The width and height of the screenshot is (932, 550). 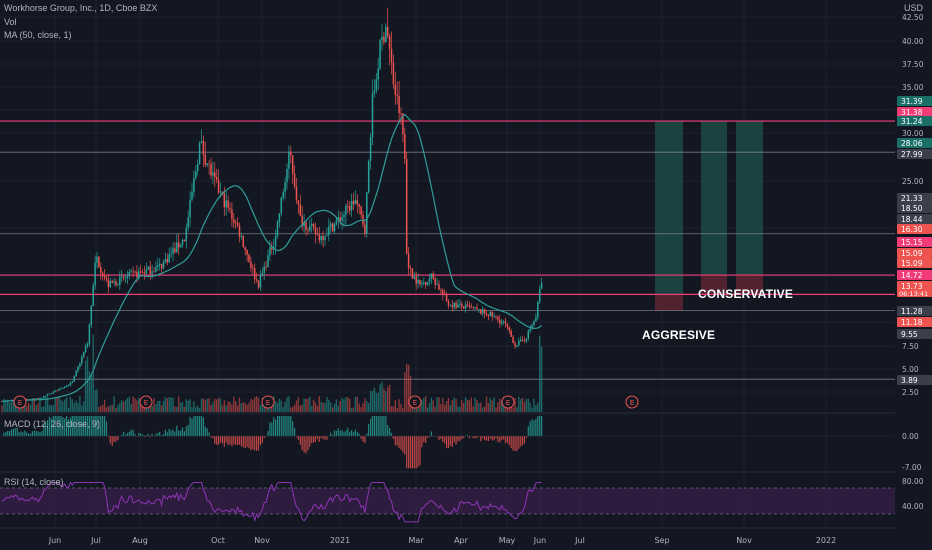 What do you see at coordinates (912, 112) in the screenshot?
I see `price-label-value: 31.38` at bounding box center [912, 112].